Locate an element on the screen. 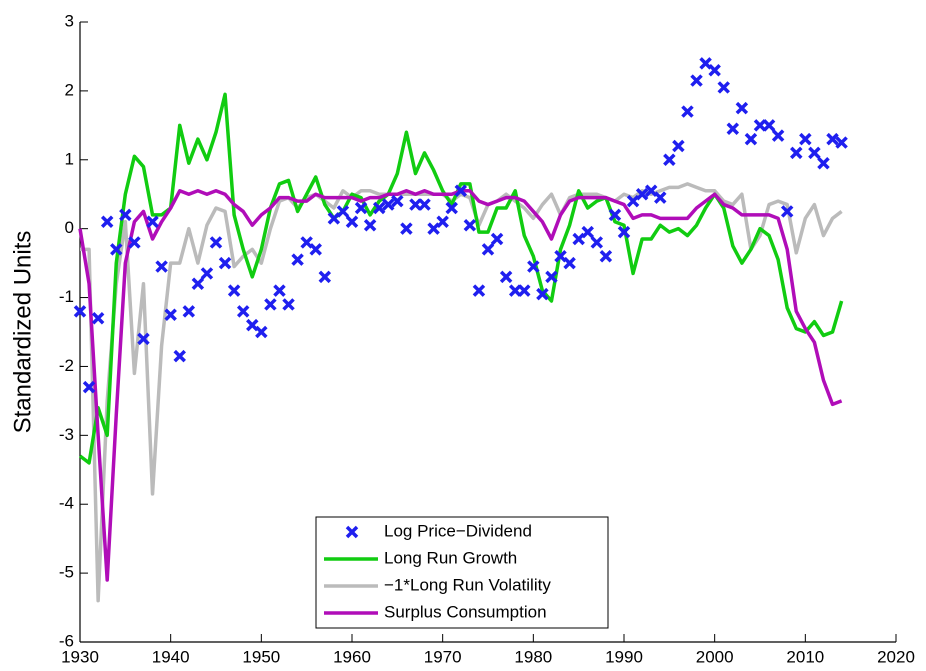  legend-label: −1*Long Run Volatility is located at coordinates (467, 584).